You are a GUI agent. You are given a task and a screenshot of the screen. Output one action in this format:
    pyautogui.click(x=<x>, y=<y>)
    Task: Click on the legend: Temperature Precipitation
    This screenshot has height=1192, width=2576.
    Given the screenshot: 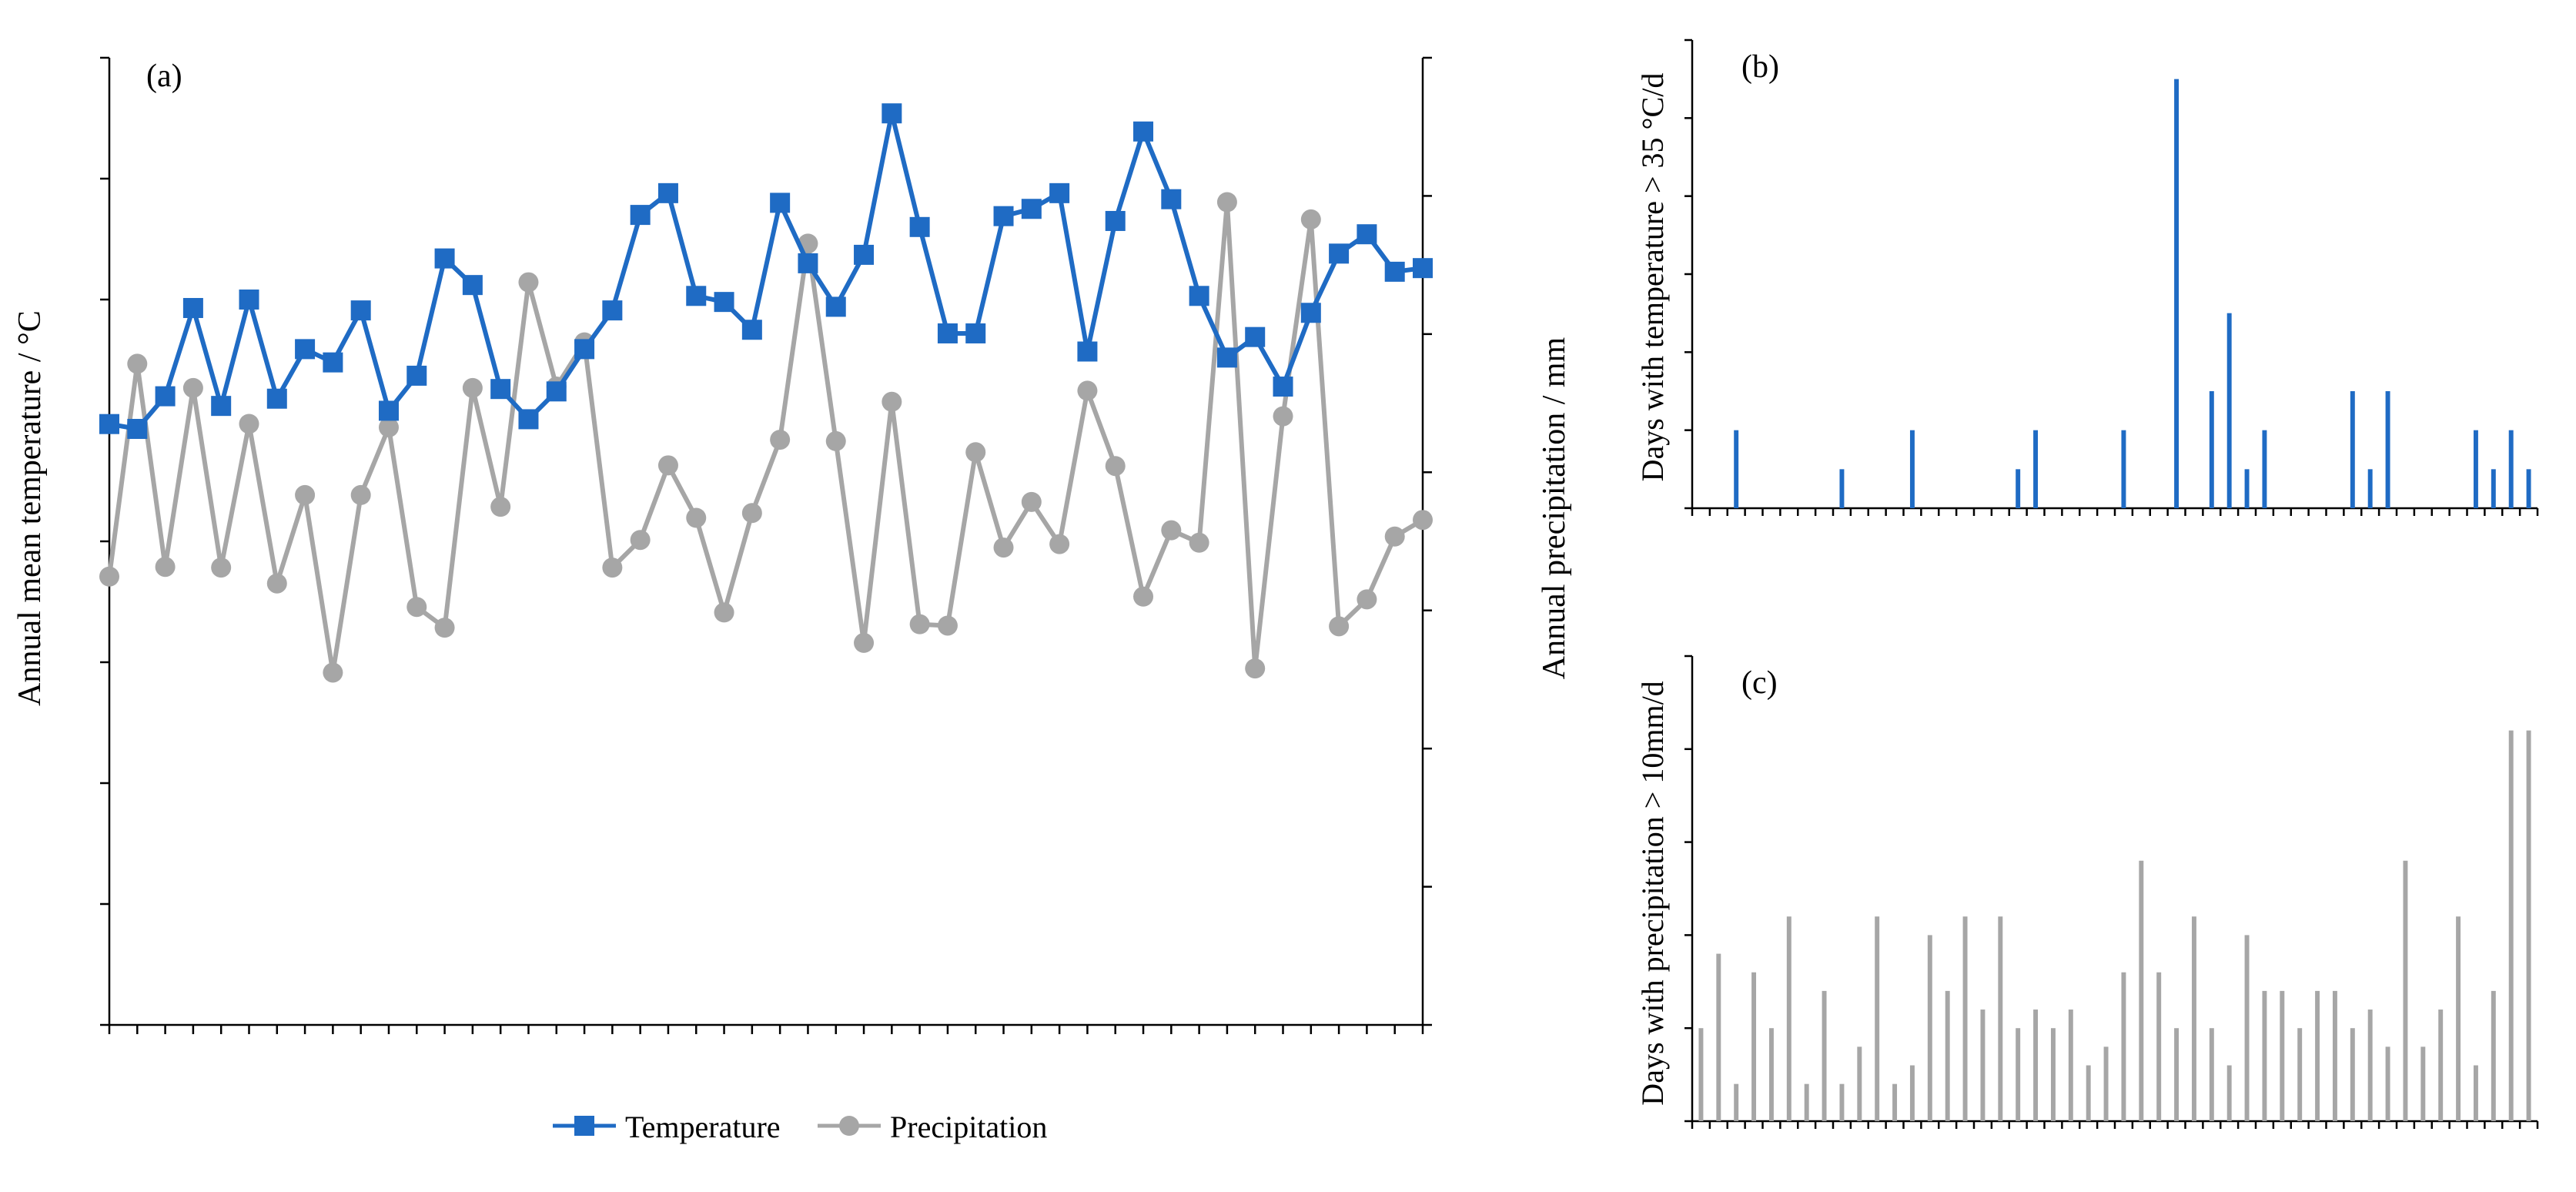 What is the action you would take?
    pyautogui.click(x=800, y=1127)
    